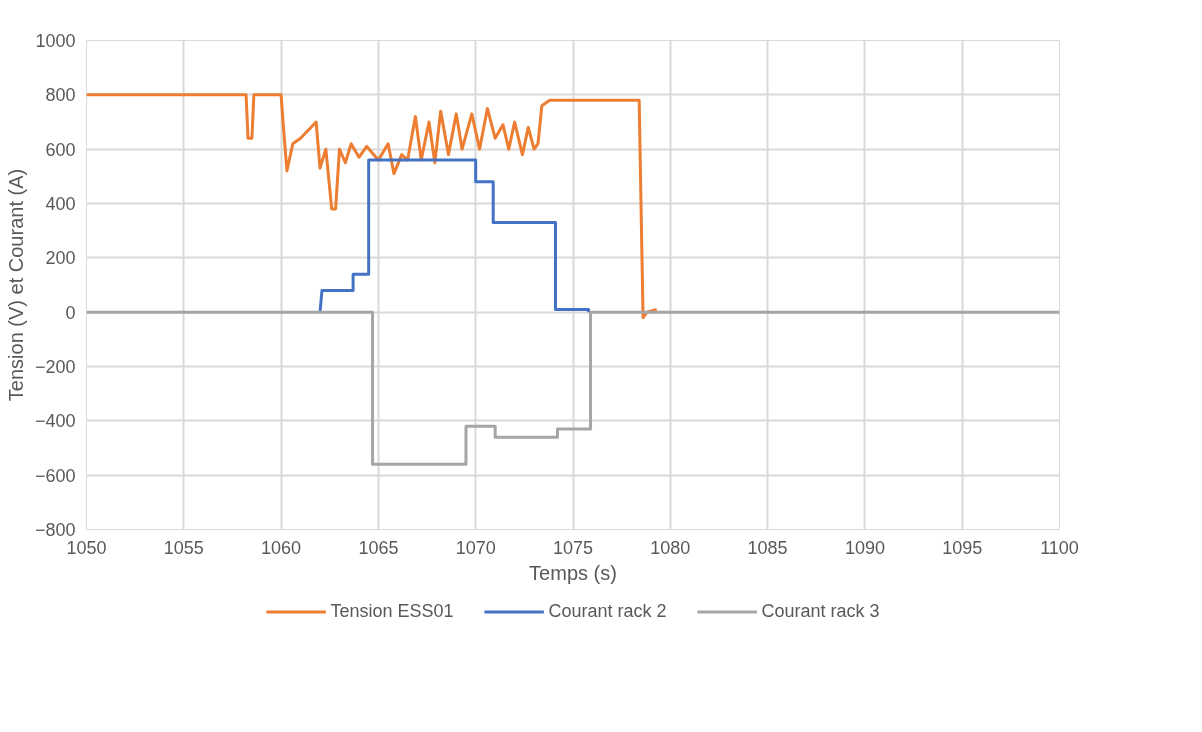 The height and width of the screenshot is (732, 1202). What do you see at coordinates (864, 547) in the screenshot?
I see `x-tick-label: 1090` at bounding box center [864, 547].